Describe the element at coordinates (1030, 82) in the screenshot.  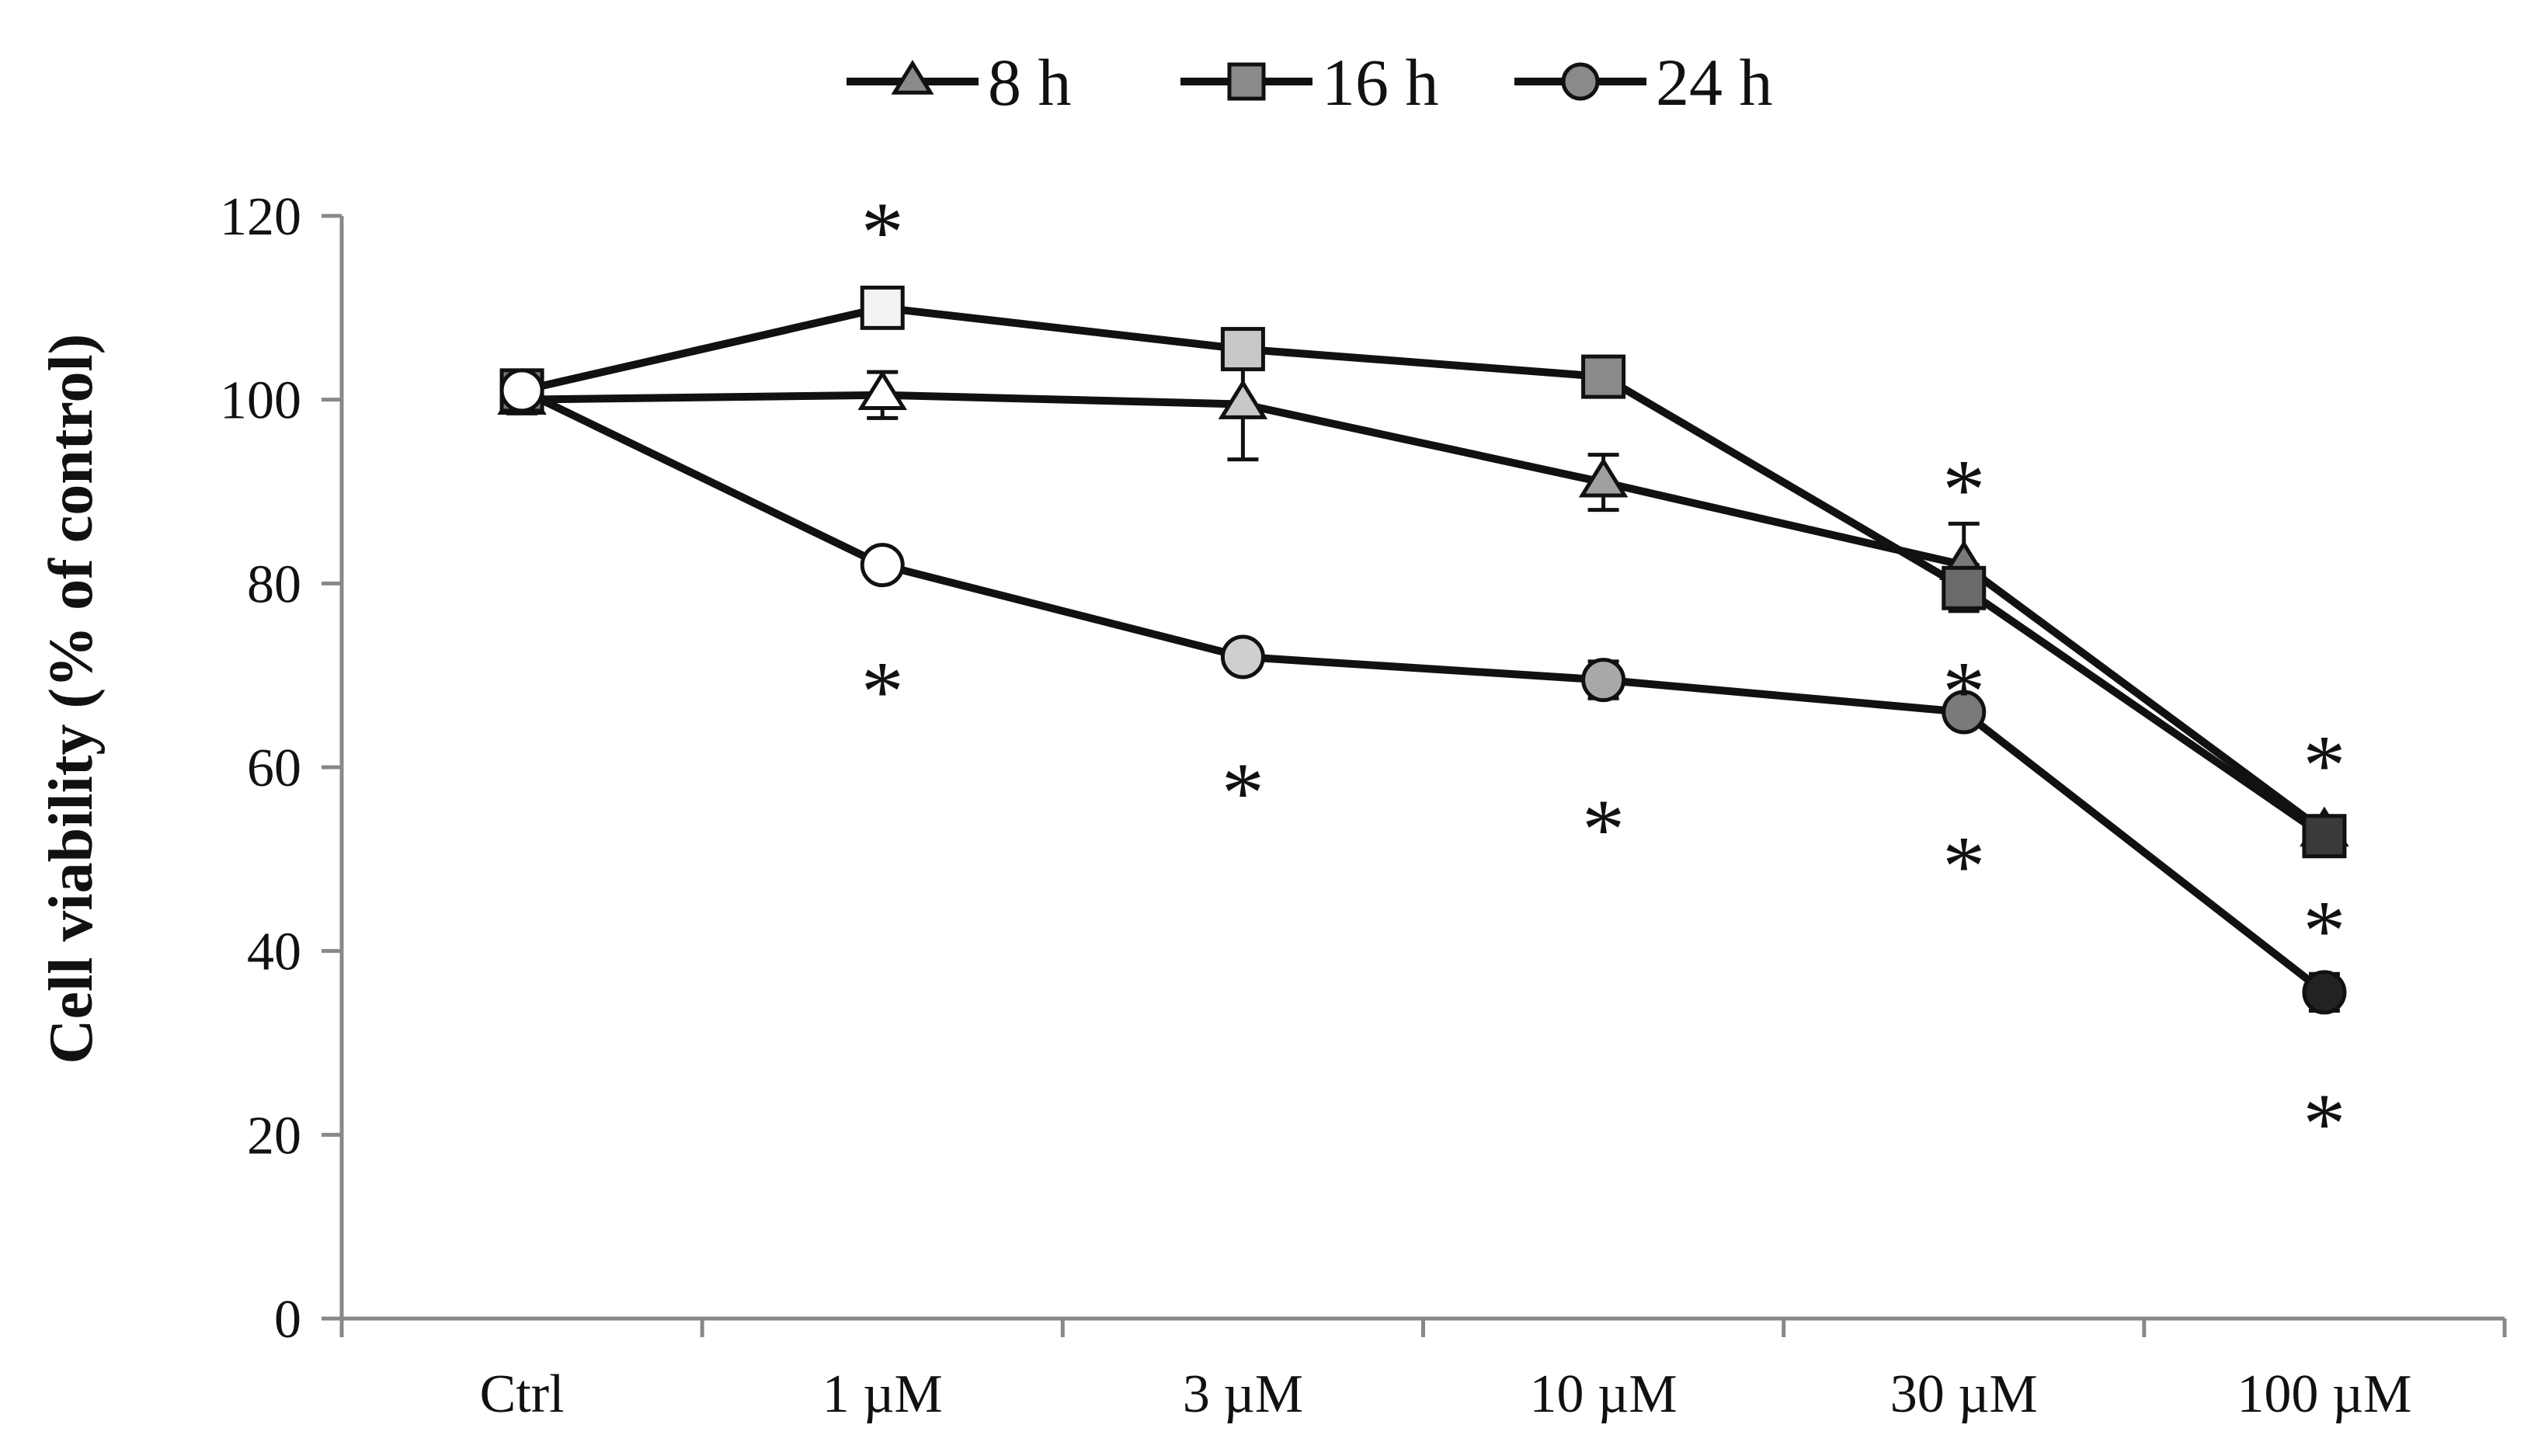
I see `legend-label-8-h: 8 h` at that location.